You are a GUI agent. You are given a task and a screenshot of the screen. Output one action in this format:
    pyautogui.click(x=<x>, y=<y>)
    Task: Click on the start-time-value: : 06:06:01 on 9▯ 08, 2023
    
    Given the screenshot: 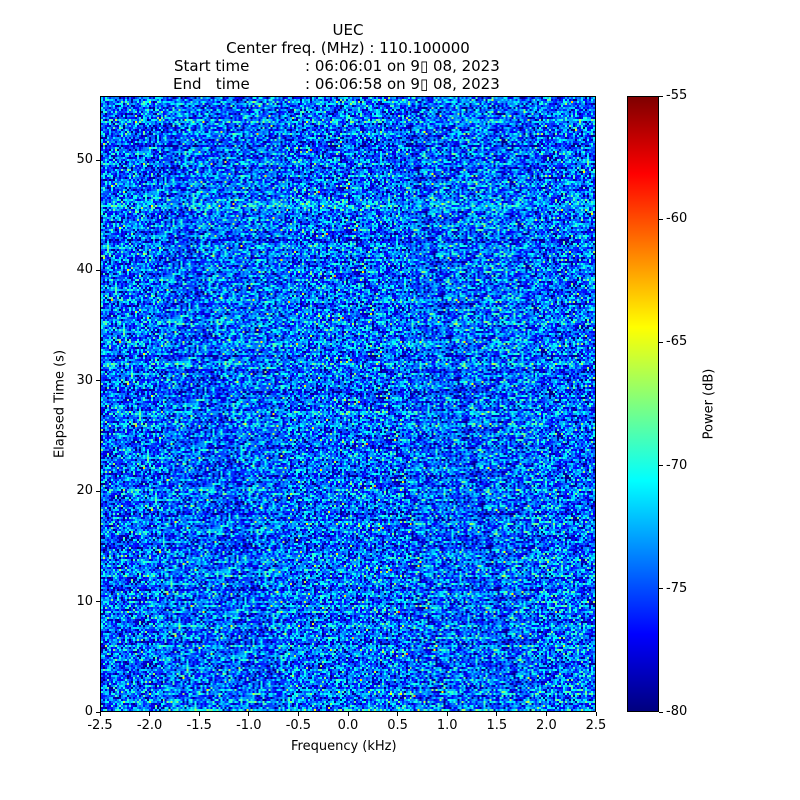 What is the action you would take?
    pyautogui.click(x=402, y=66)
    